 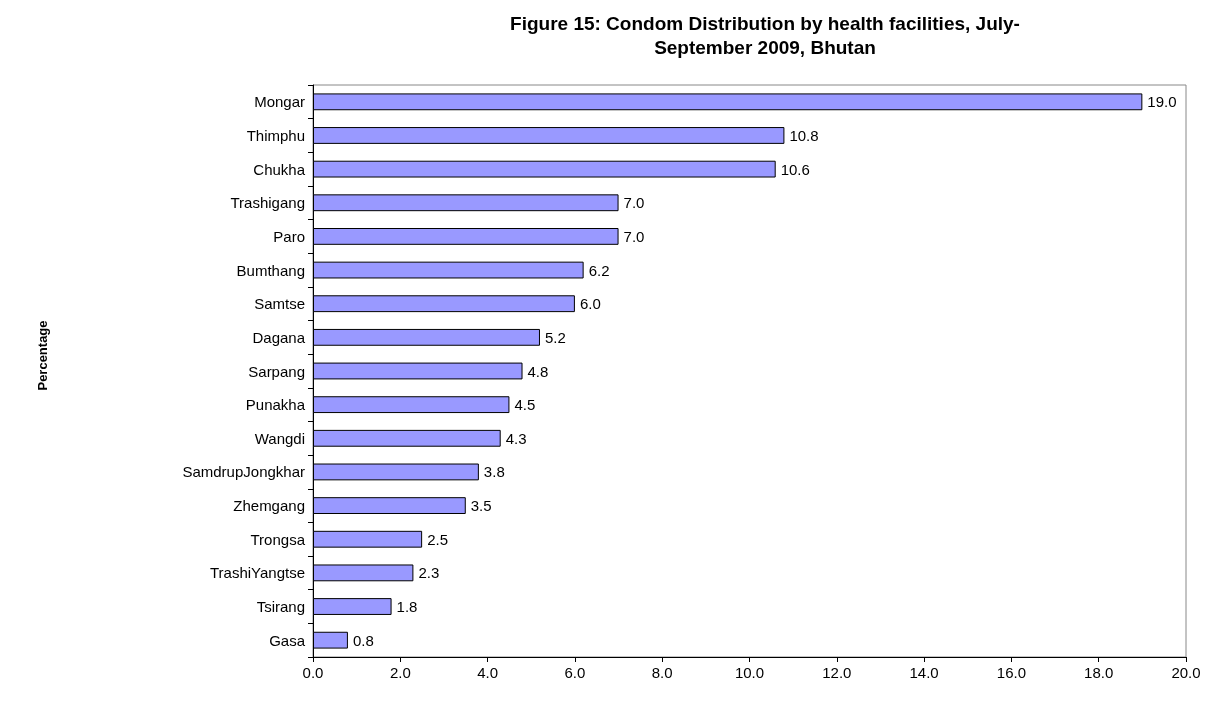 I want to click on y-tick-label: Paro, so click(x=289, y=236).